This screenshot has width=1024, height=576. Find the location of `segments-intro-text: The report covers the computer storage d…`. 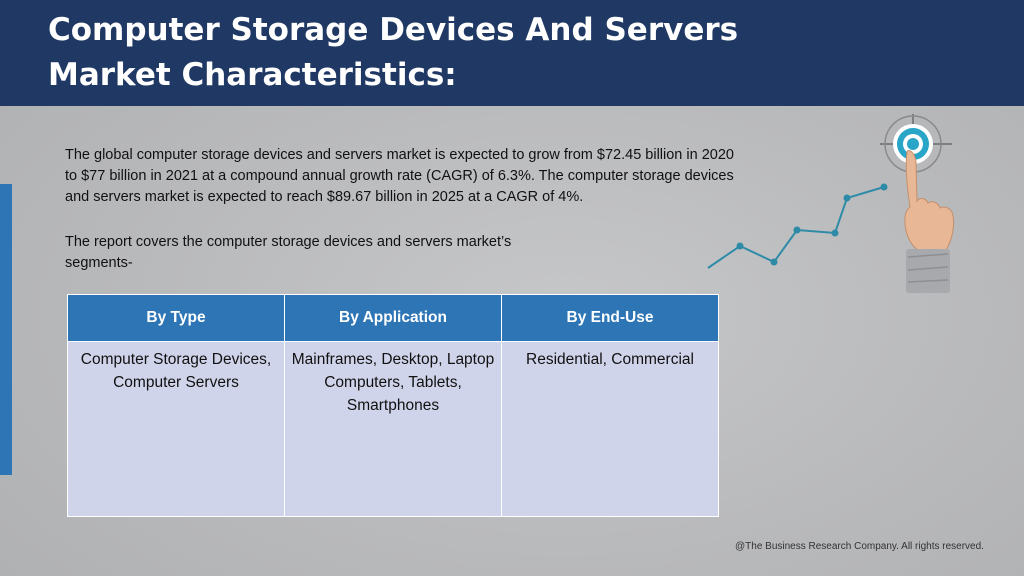

segments-intro-text: The report covers the computer storage d… is located at coordinates (288, 252).